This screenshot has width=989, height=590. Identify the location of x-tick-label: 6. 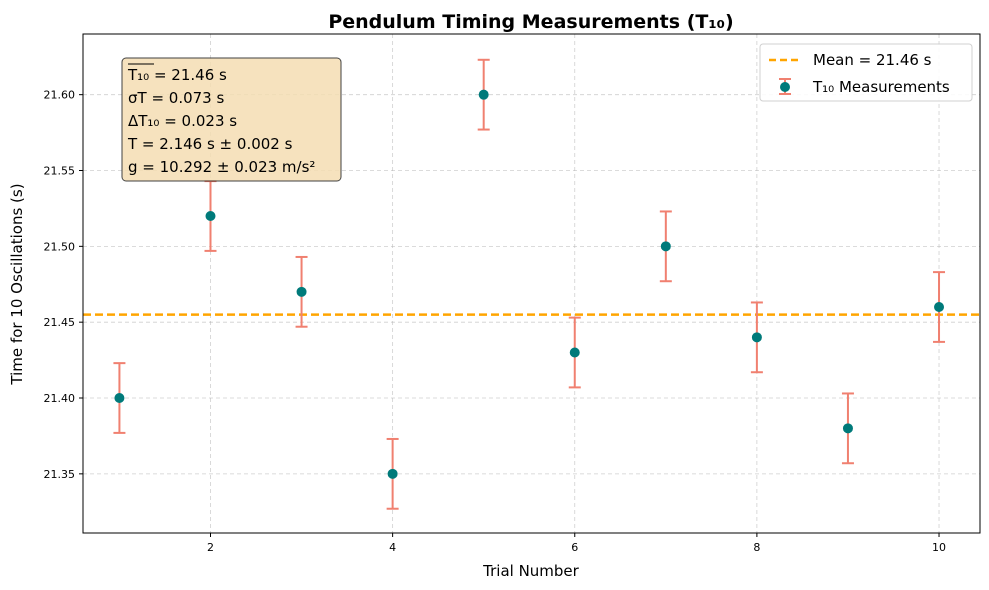
(574, 547).